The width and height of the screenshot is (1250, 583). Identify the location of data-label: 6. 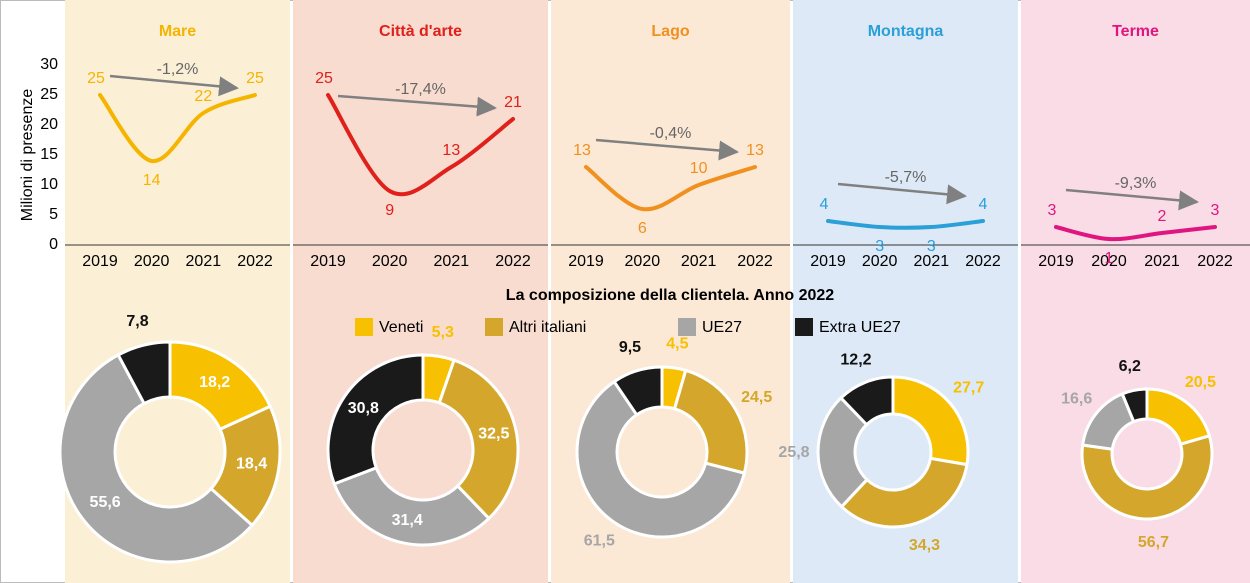
(642, 228).